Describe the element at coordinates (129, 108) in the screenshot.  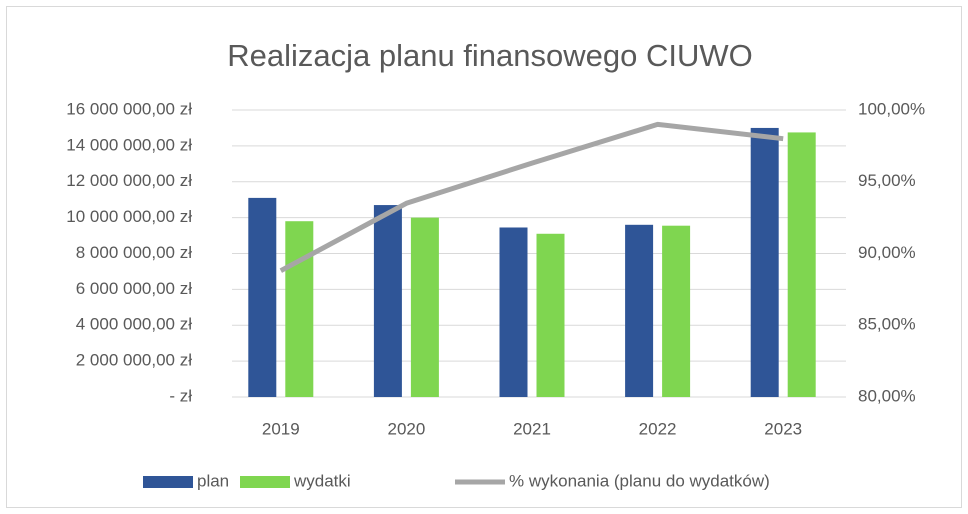
I see `y-tick-label: 16 000 000,00 zł` at that location.